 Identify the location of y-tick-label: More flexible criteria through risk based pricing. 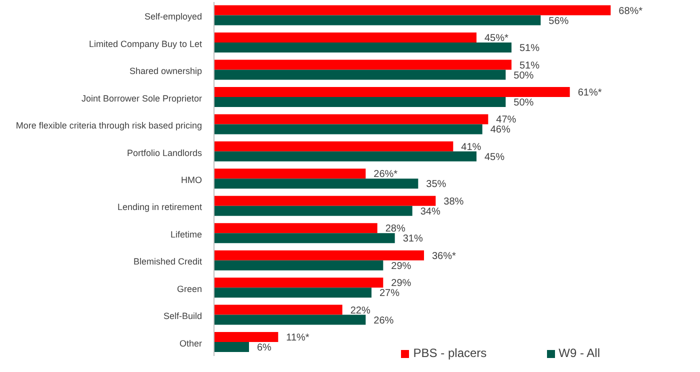
(109, 125).